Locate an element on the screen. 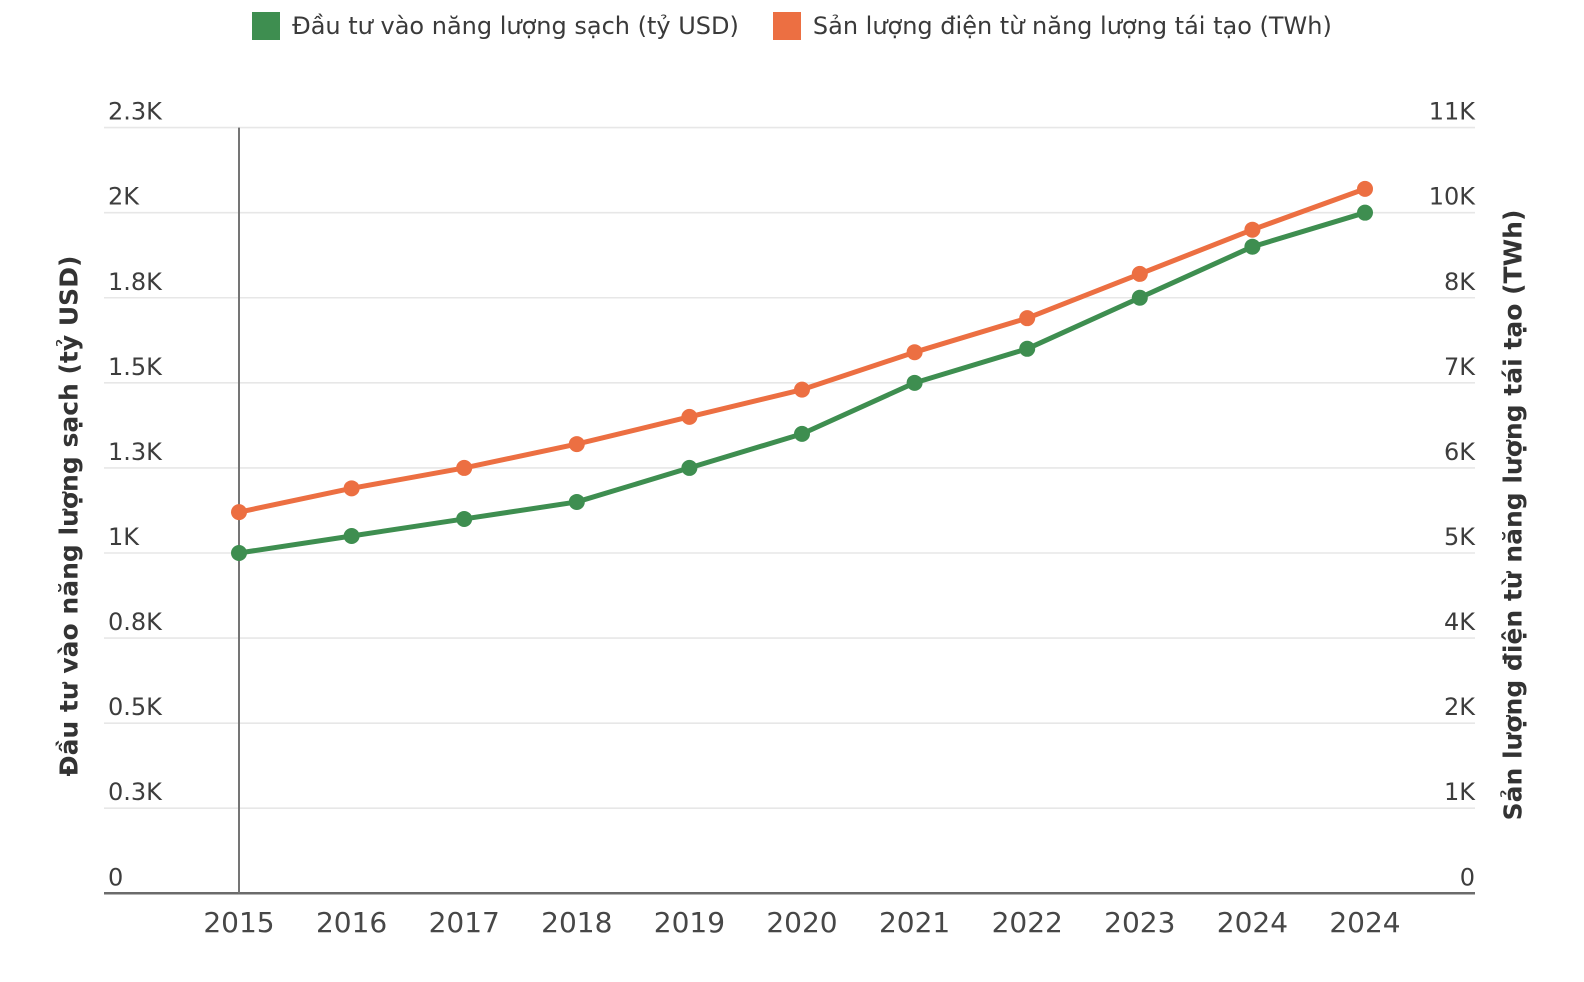  left-tick-label: 0.8K is located at coordinates (135, 622).